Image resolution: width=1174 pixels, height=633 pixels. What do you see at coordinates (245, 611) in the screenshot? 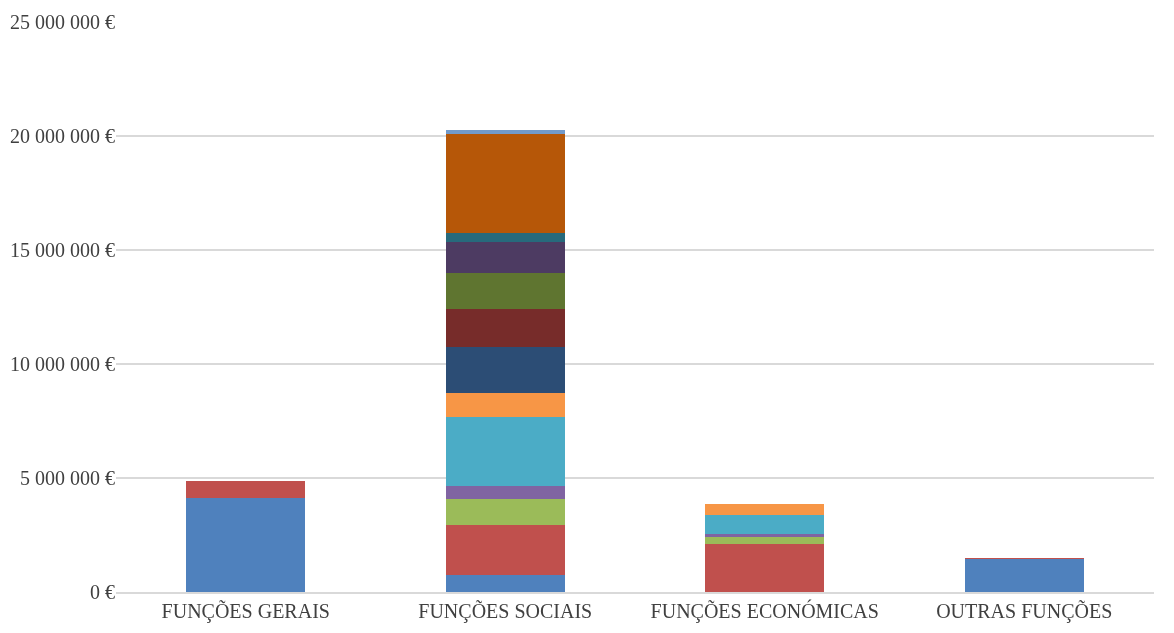
I see `x-tick-label: FUNÇÕES GERAIS` at bounding box center [245, 611].